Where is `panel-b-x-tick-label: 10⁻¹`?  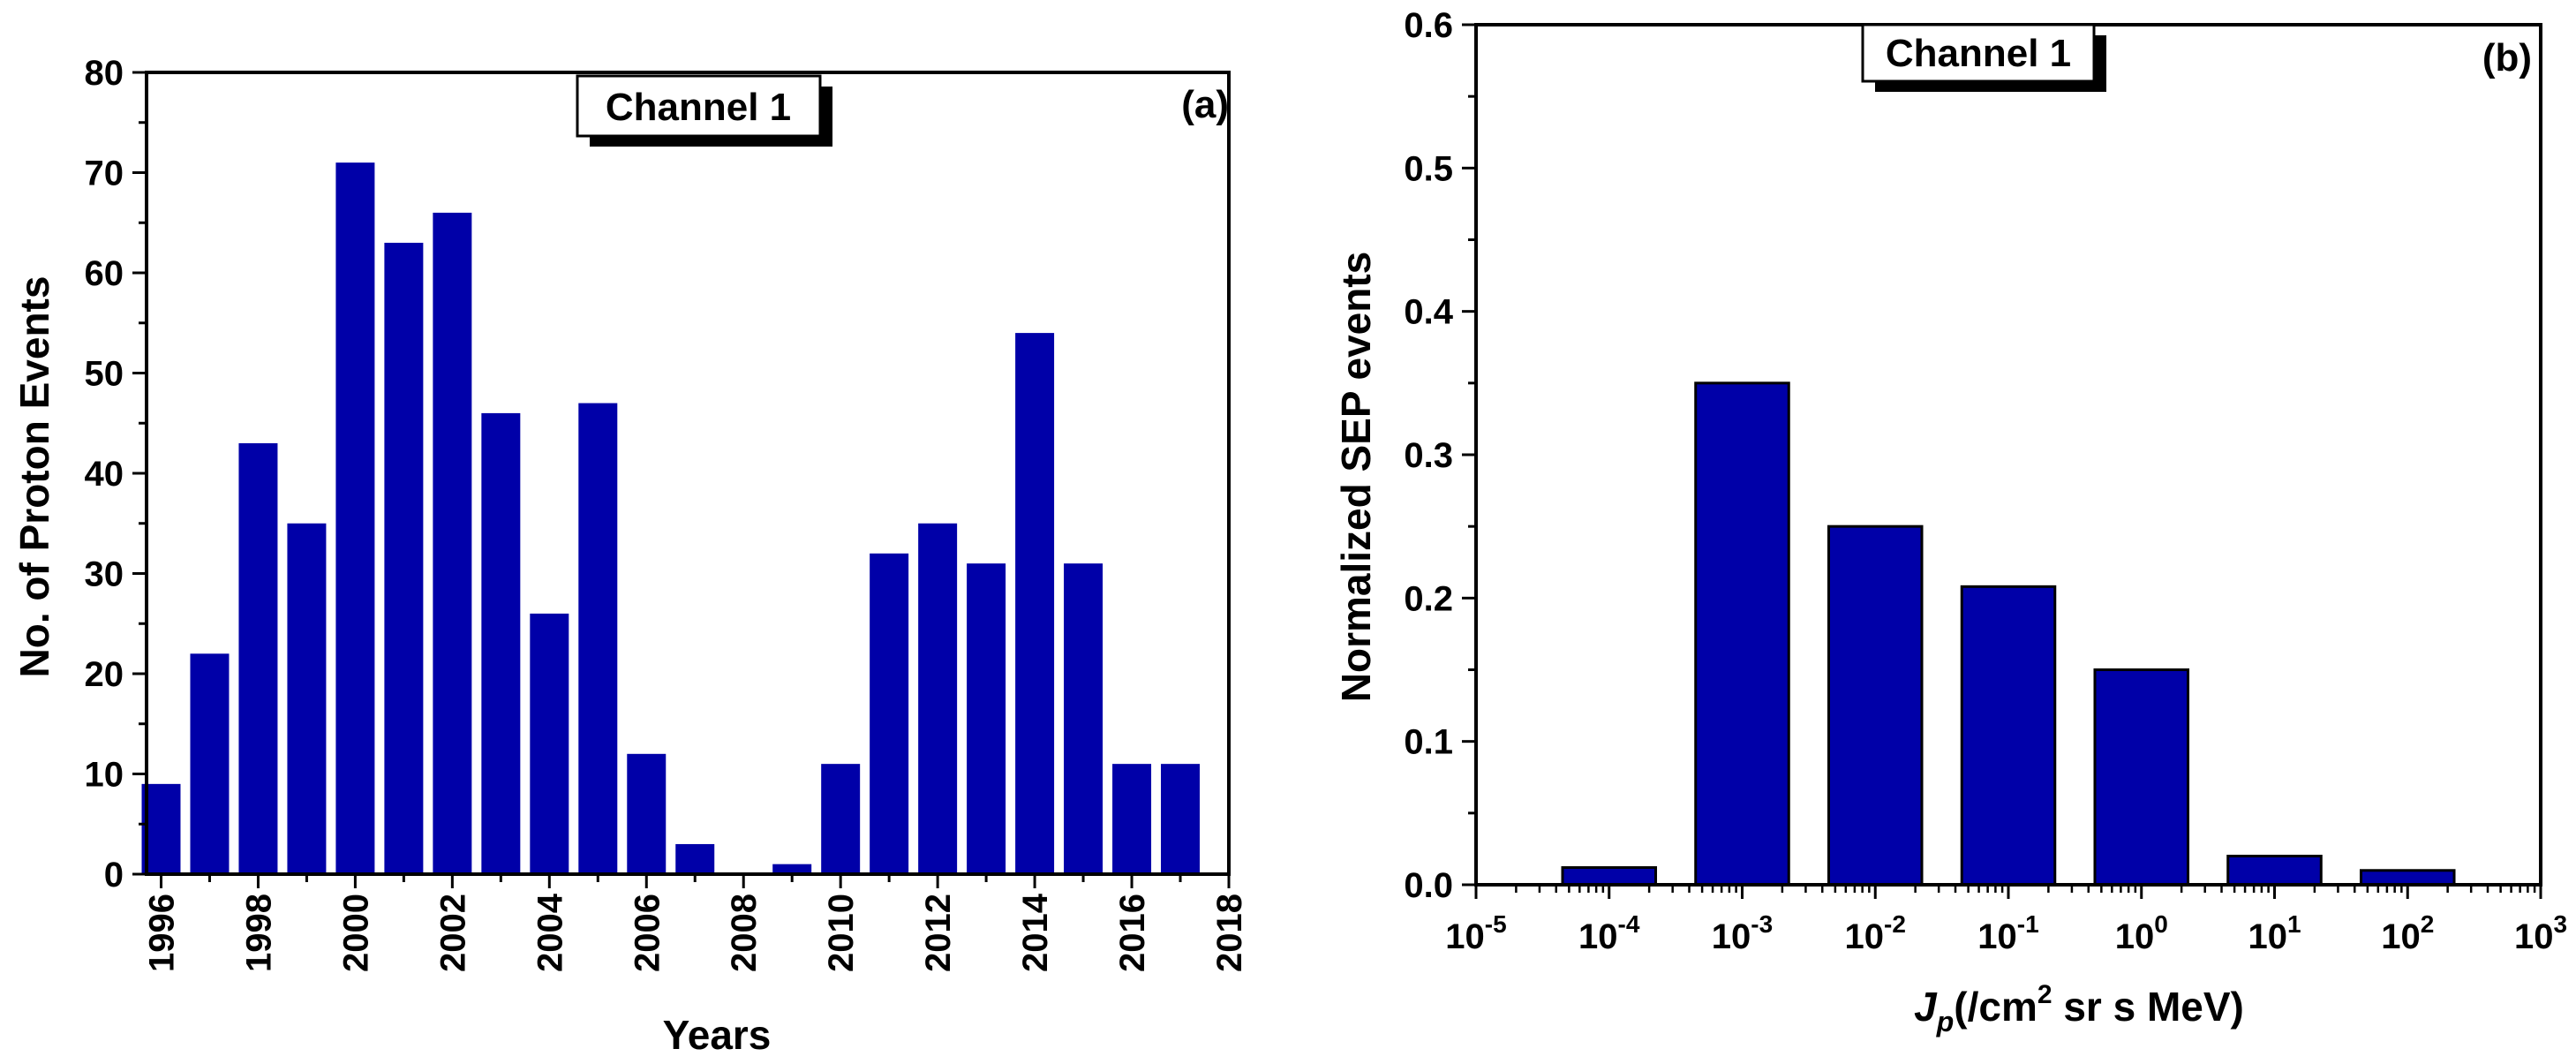 panel-b-x-tick-label: 10⁻¹ is located at coordinates (2007, 933).